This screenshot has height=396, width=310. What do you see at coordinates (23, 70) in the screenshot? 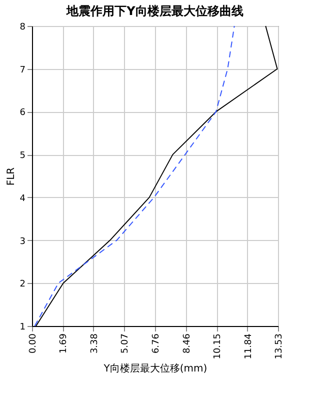
I see `y-tick-label: 7` at bounding box center [23, 70].